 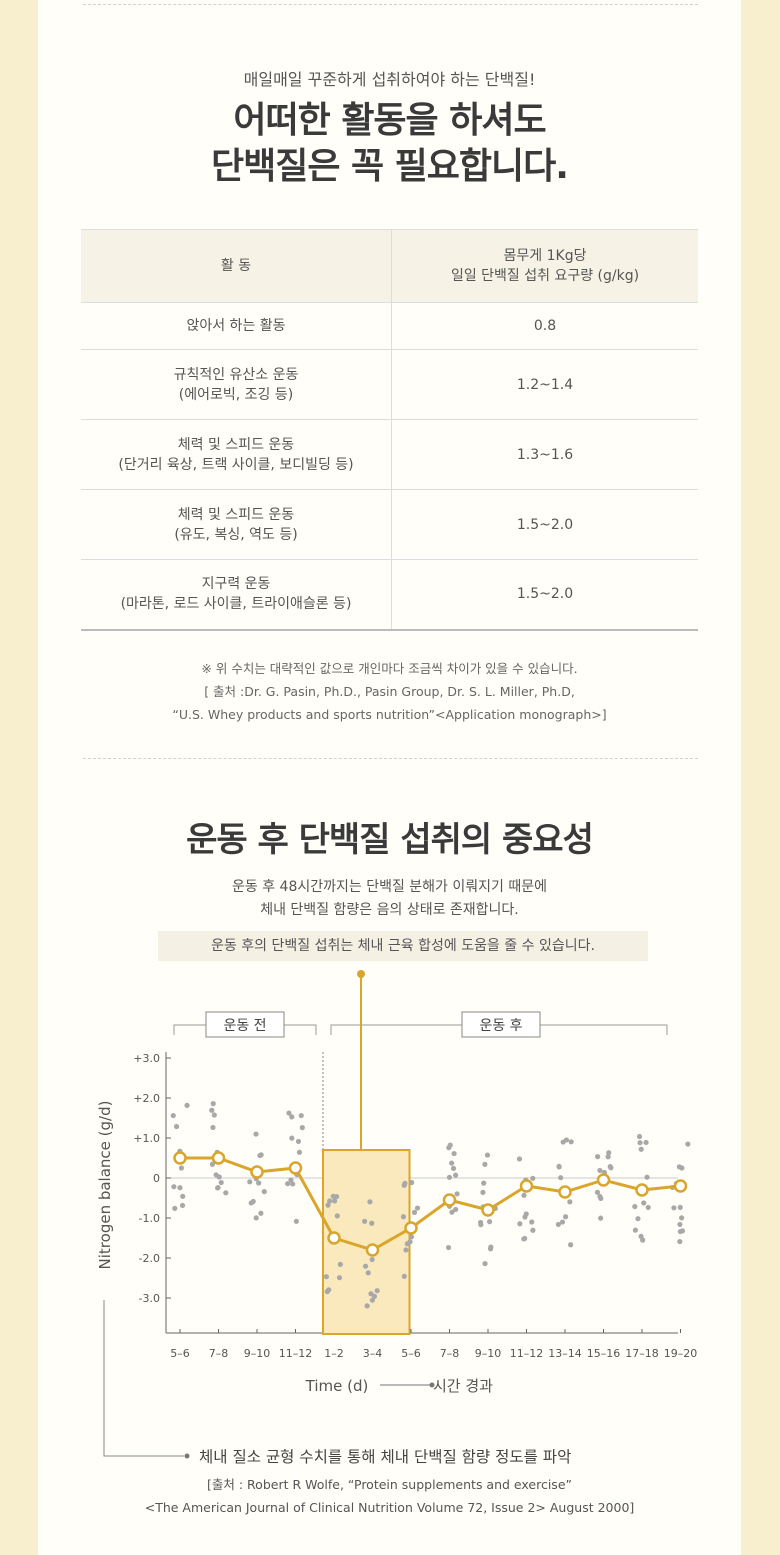 I want to click on activity-cell: 체력 및 스피드 운동 (단거리 육상, 트랙 사이클, 보디빌딩 등), so click(x=236, y=454).